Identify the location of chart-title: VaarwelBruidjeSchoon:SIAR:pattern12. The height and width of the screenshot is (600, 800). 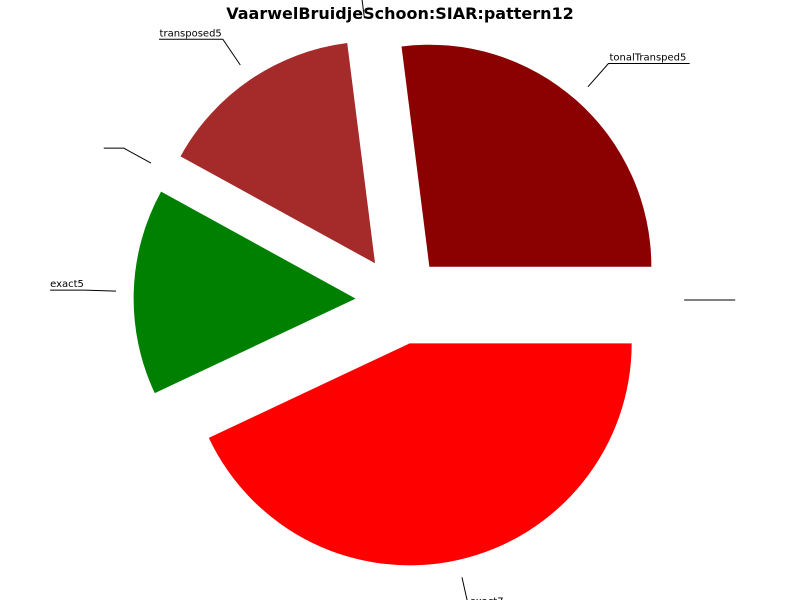
(400, 13).